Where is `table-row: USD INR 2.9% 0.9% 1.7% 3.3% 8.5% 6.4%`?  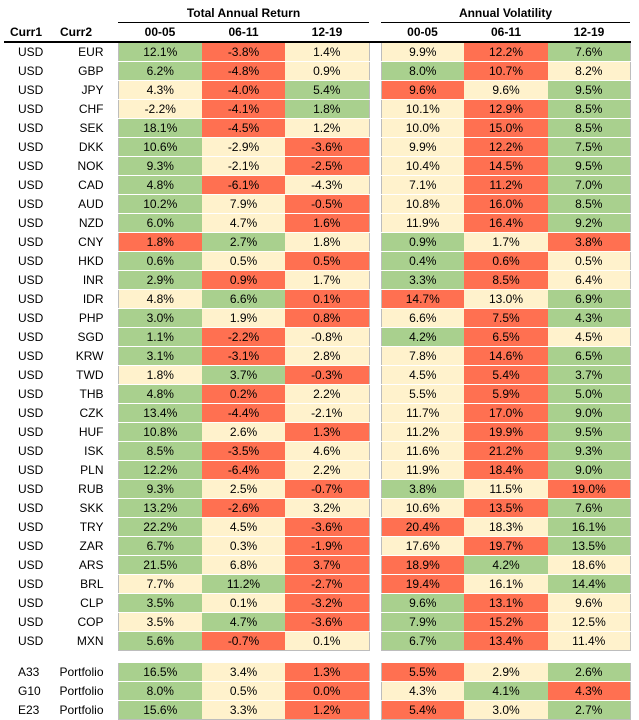
table-row: USD INR 2.9% 0.9% 1.7% 3.3% 8.5% 6.4% is located at coordinates (317, 280).